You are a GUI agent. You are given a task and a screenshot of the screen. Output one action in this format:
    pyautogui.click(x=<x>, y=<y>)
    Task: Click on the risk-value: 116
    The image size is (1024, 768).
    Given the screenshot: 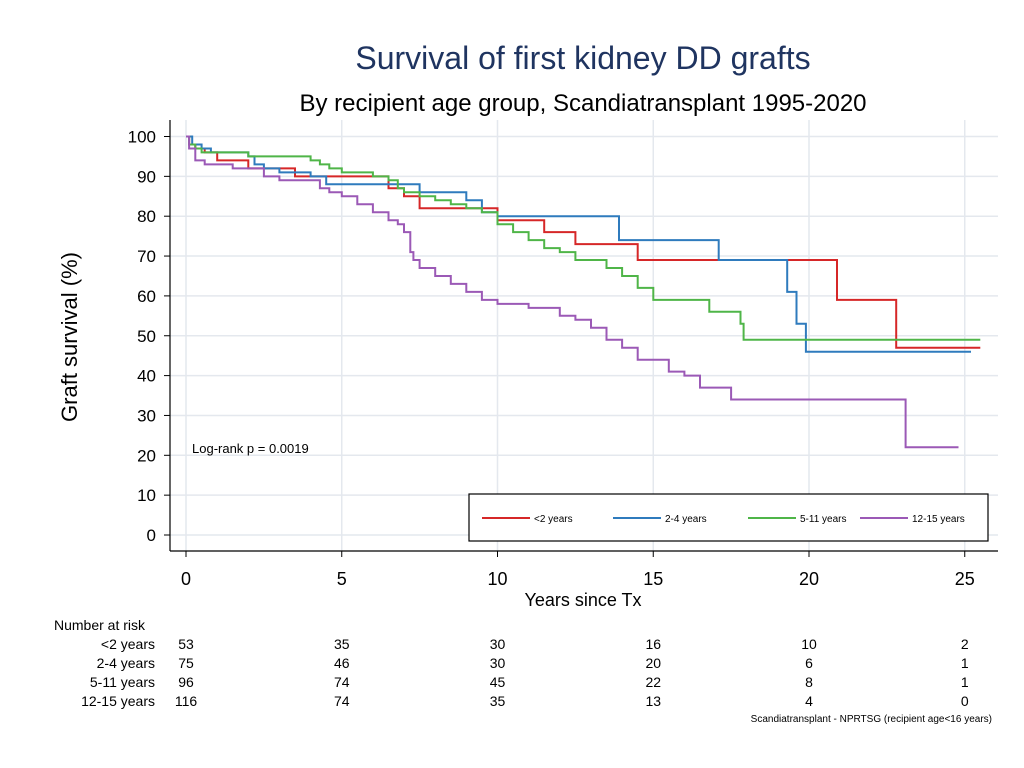 What is the action you would take?
    pyautogui.click(x=186, y=701)
    